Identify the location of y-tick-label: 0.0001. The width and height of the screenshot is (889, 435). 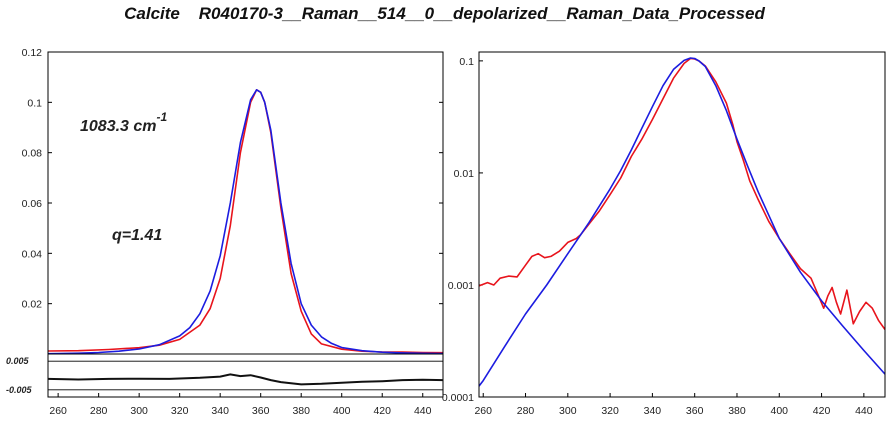
(458, 398).